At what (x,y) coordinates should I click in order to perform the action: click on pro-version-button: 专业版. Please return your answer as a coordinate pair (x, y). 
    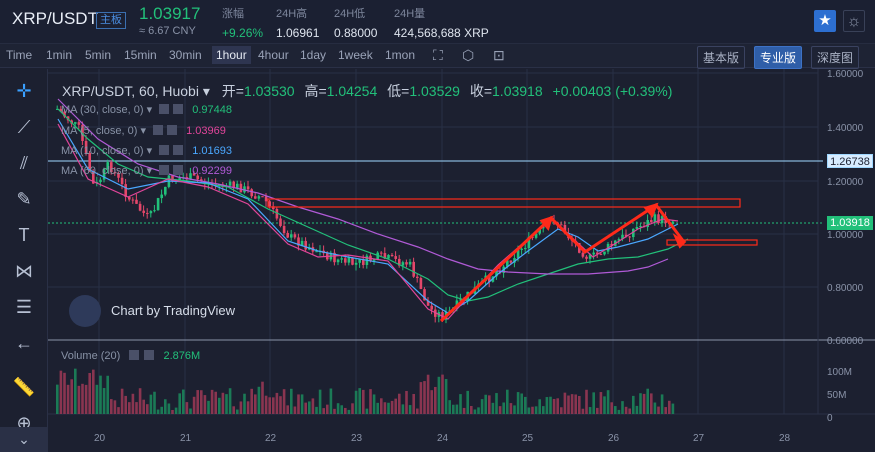
    Looking at the image, I should click on (778, 57).